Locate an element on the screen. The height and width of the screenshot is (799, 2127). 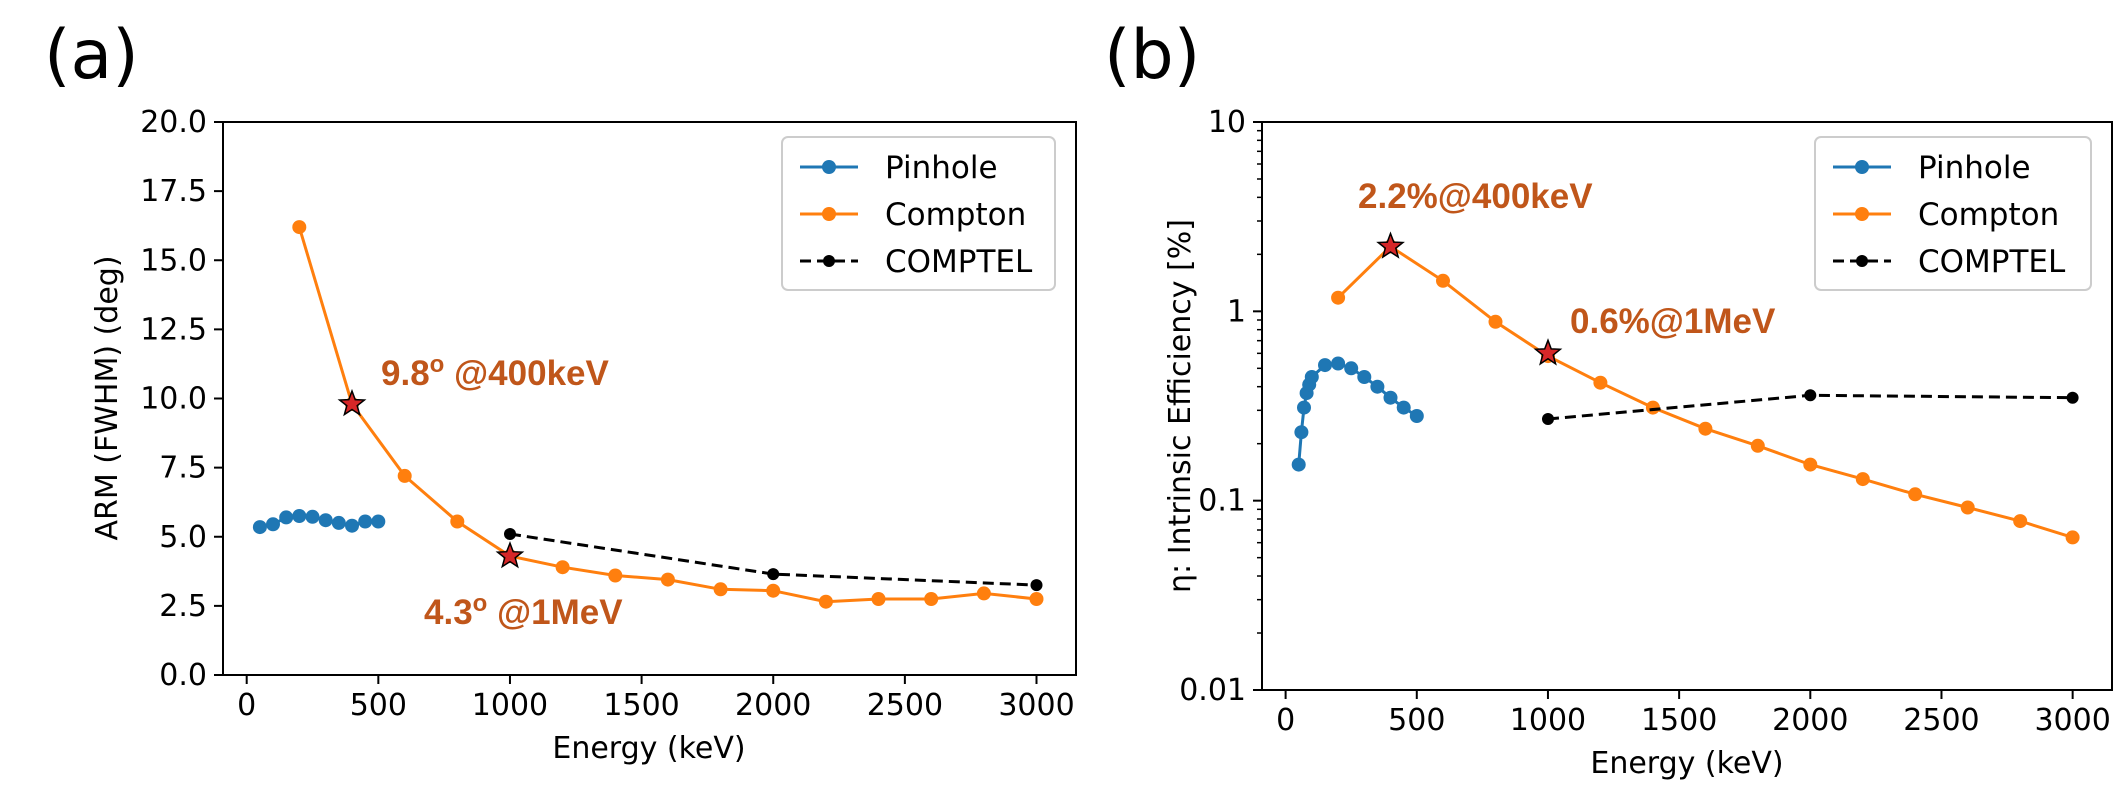
annotation-degree: o is located at coordinates (480, 603).